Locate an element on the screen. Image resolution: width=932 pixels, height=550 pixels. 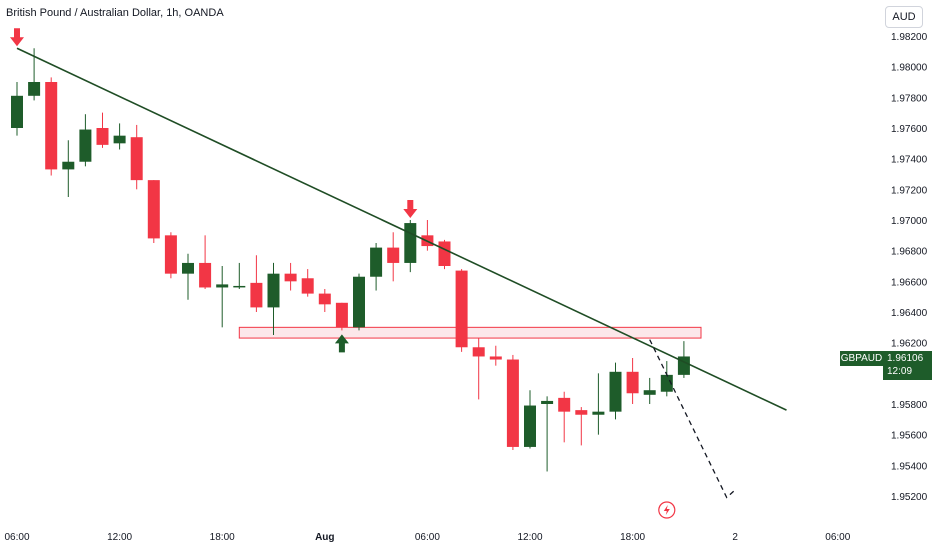
y-tick-label: 1.97200 is located at coordinates (909, 190).